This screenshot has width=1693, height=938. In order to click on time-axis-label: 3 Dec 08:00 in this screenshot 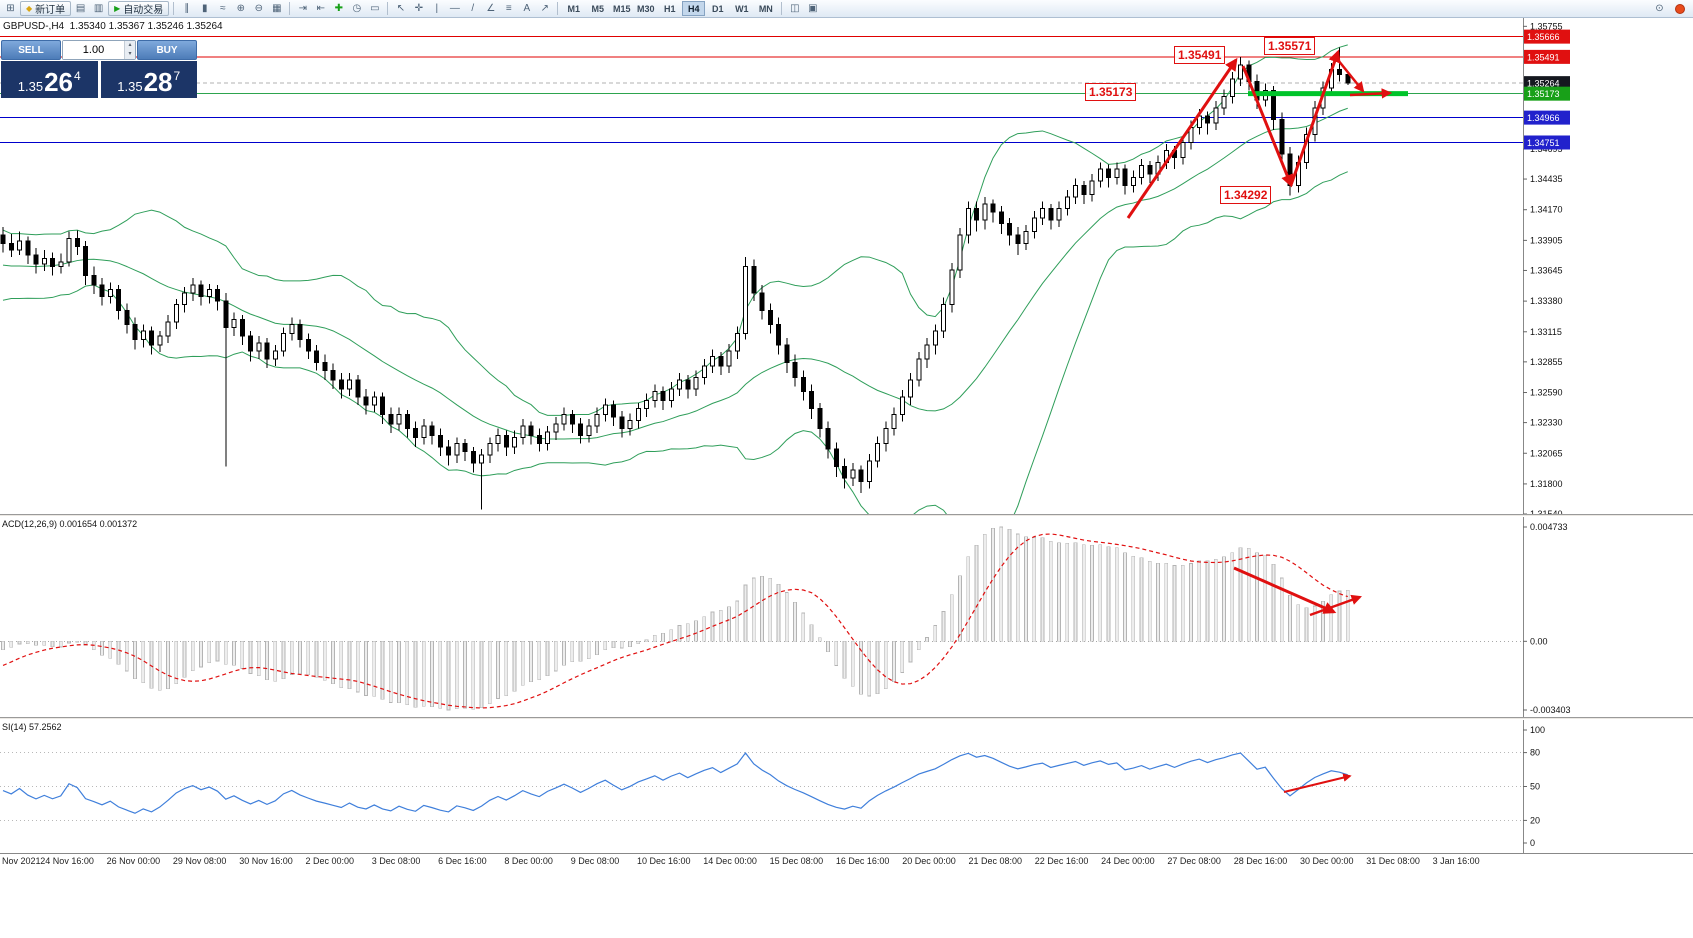, I will do `click(396, 861)`.